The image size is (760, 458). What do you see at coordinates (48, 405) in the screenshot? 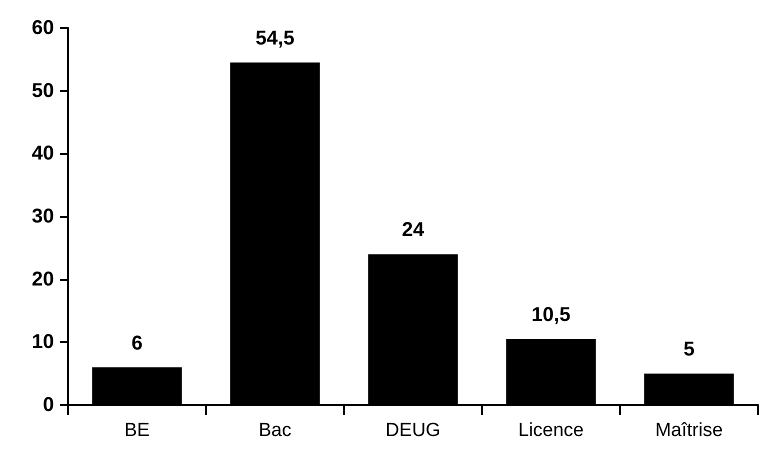
I see `y-tick-label: 0` at bounding box center [48, 405].